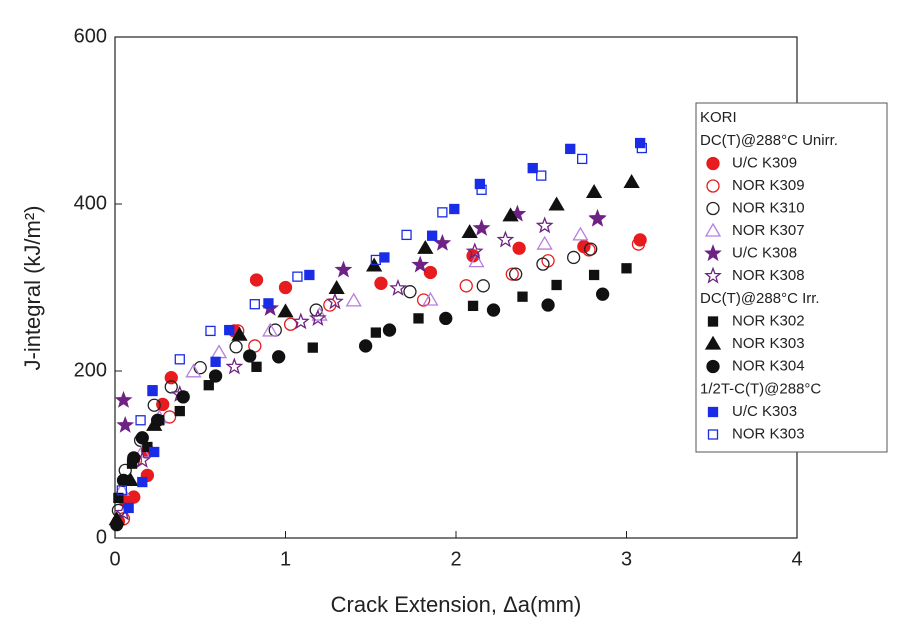 The width and height of the screenshot is (899, 629). Describe the element at coordinates (114, 559) in the screenshot. I see `x-tick-label: 0` at that location.